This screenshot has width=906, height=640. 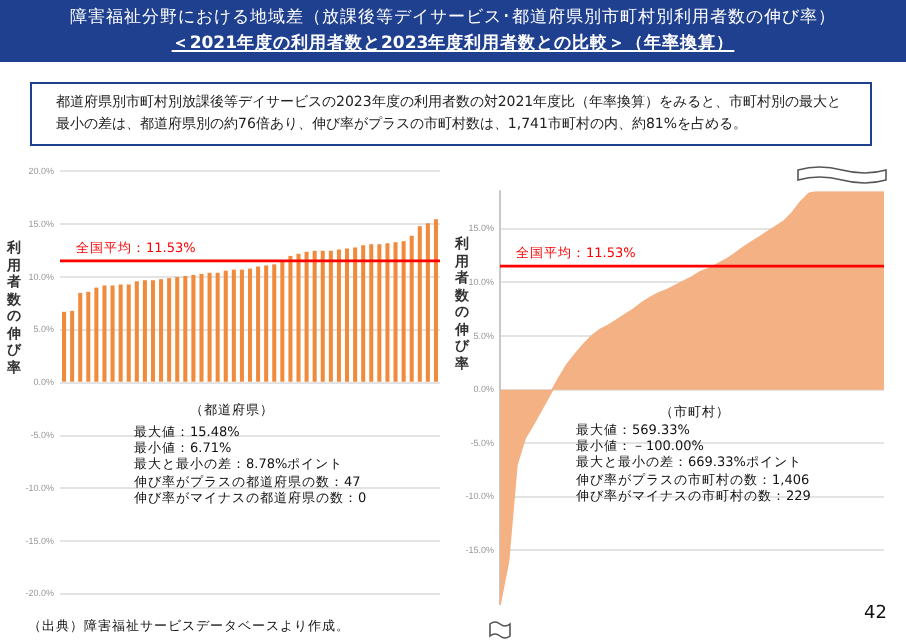 What do you see at coordinates (875, 615) in the screenshot?
I see `text: 42` at bounding box center [875, 615].